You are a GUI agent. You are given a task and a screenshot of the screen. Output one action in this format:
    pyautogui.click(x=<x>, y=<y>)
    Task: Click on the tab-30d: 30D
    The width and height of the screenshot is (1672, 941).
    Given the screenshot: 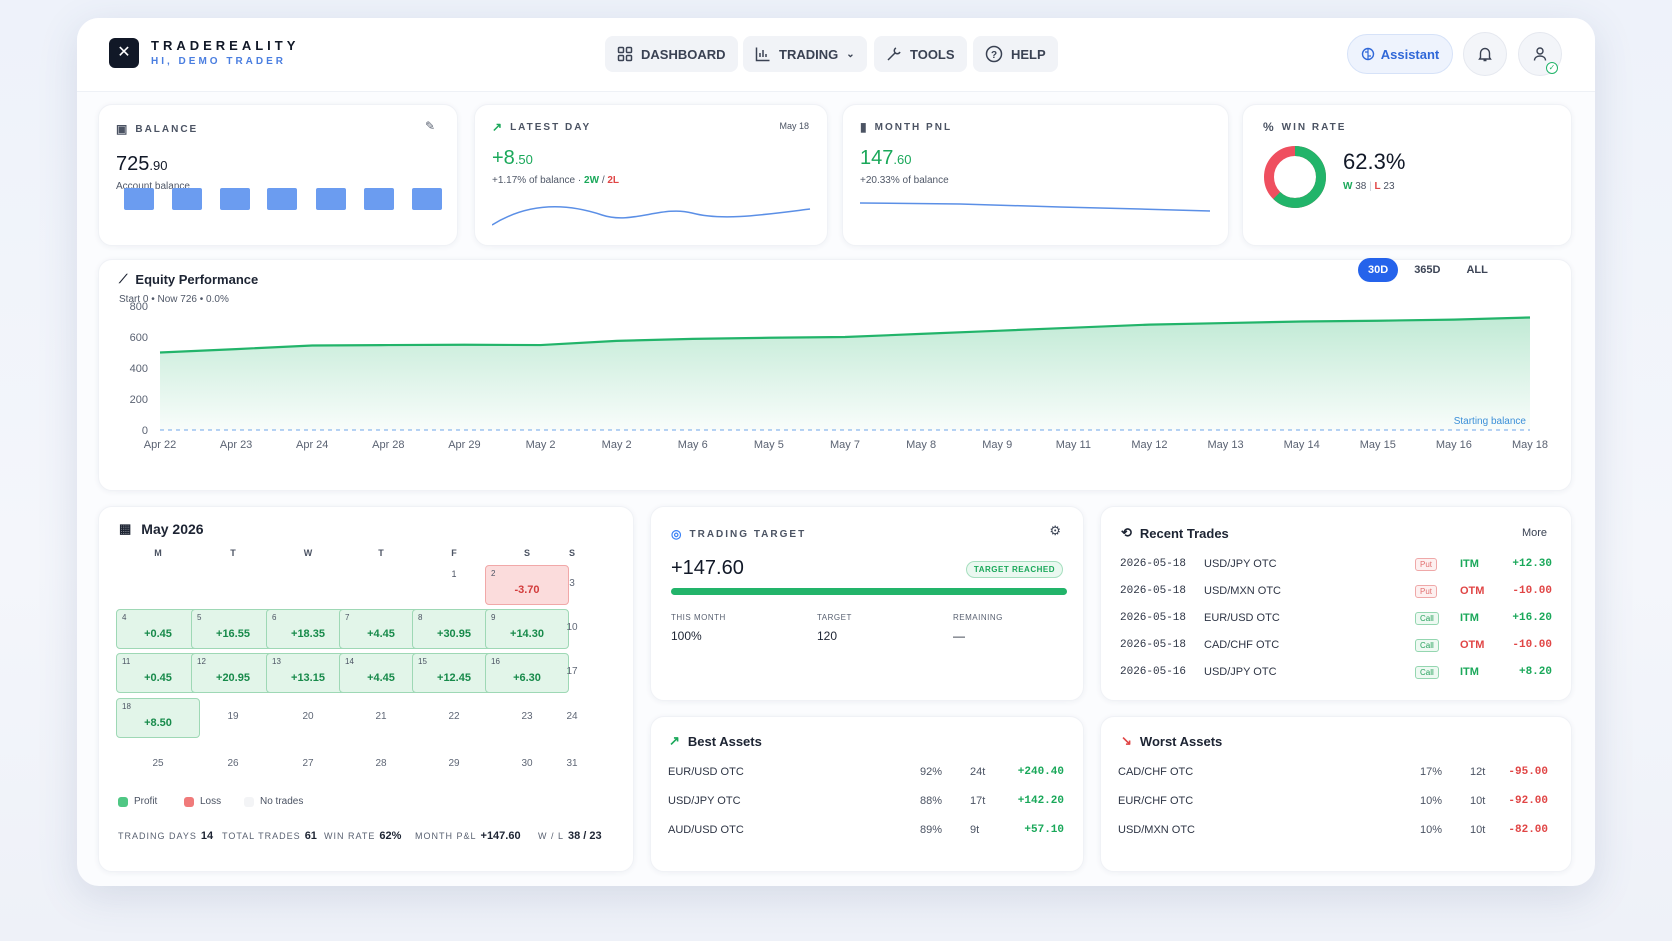 What is the action you would take?
    pyautogui.click(x=1378, y=270)
    